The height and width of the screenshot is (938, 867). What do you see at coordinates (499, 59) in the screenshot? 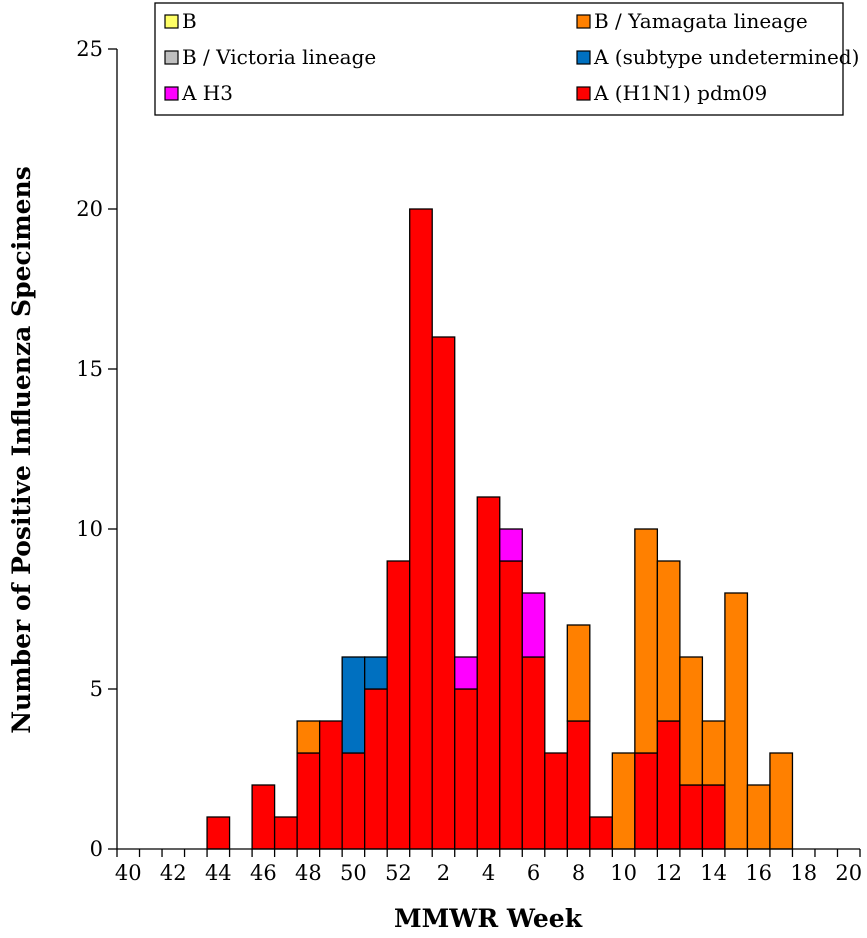
I see `legend-box` at bounding box center [499, 59].